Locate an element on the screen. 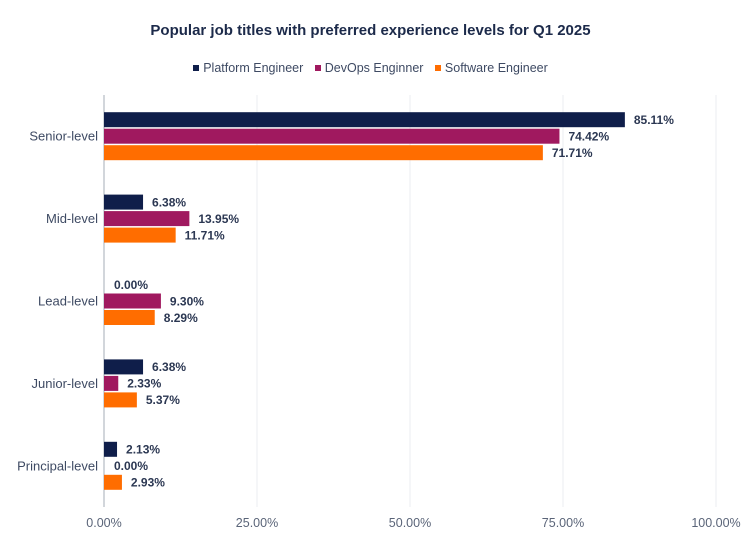 The image size is (741, 554). data-label: 74.42% is located at coordinates (588, 137).